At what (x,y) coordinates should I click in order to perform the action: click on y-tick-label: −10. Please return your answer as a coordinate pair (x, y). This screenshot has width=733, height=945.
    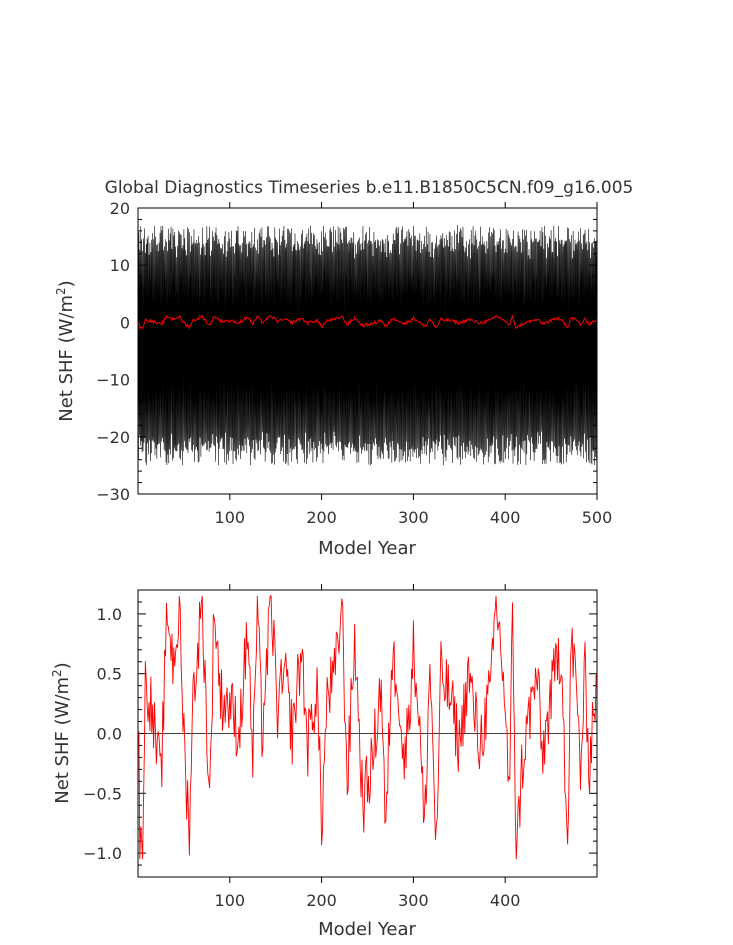
    Looking at the image, I should click on (113, 380).